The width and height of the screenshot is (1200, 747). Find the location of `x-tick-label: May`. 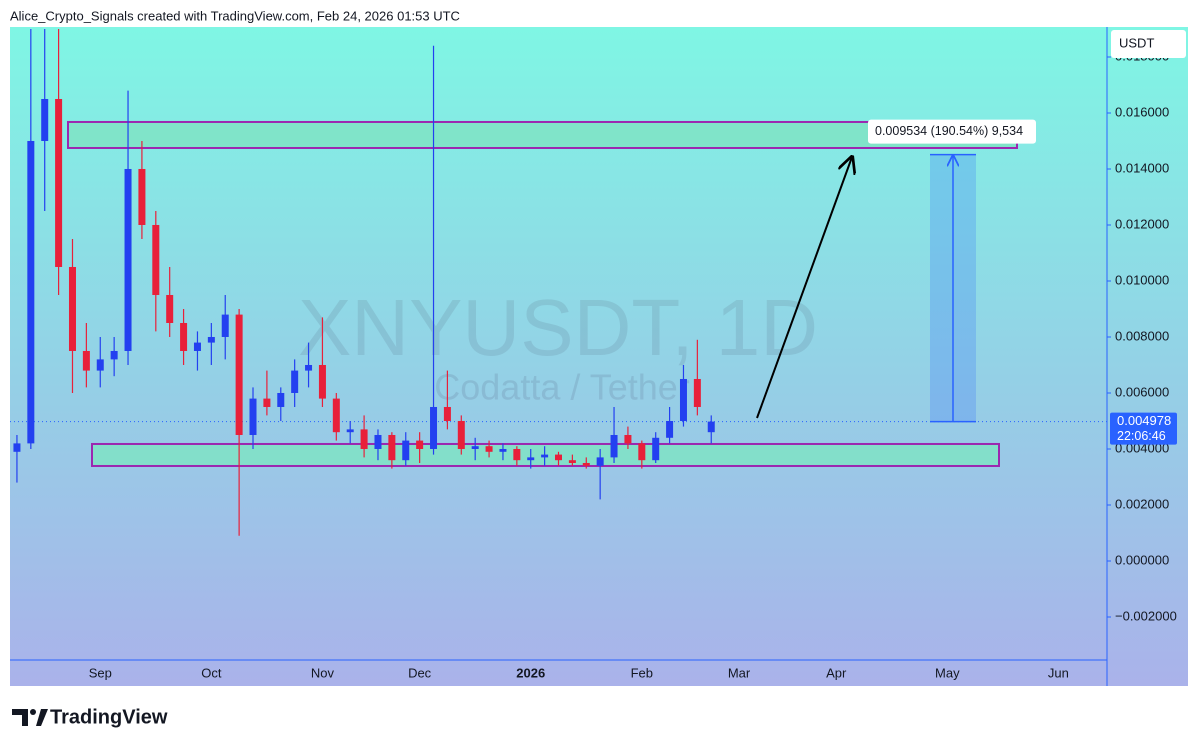

x-tick-label: May is located at coordinates (947, 672).